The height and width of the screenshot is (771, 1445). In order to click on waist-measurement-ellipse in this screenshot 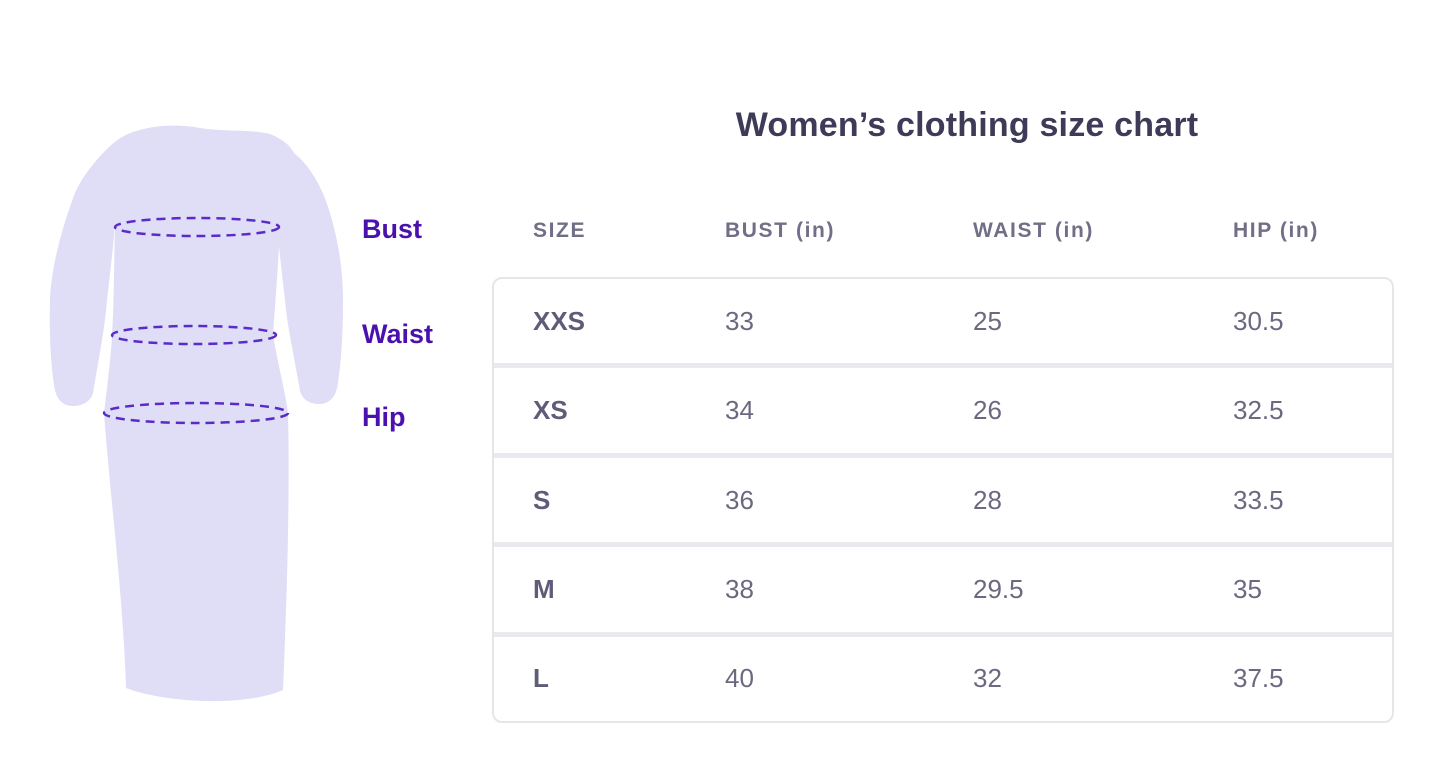, I will do `click(194, 335)`.